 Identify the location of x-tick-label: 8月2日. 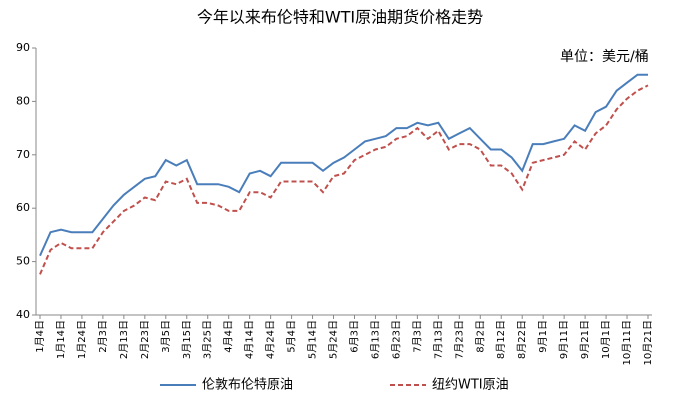
(480, 336).